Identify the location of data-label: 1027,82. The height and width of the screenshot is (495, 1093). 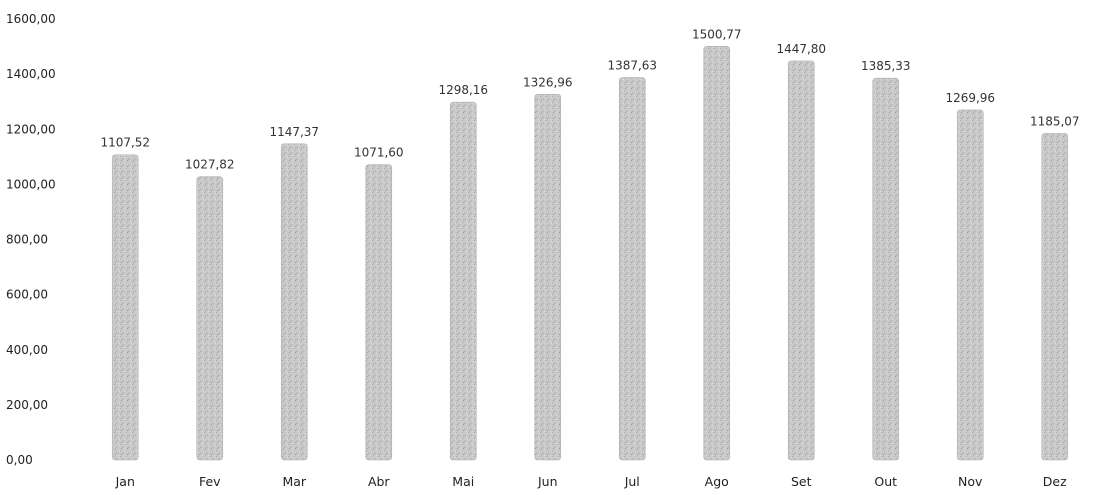
(210, 165).